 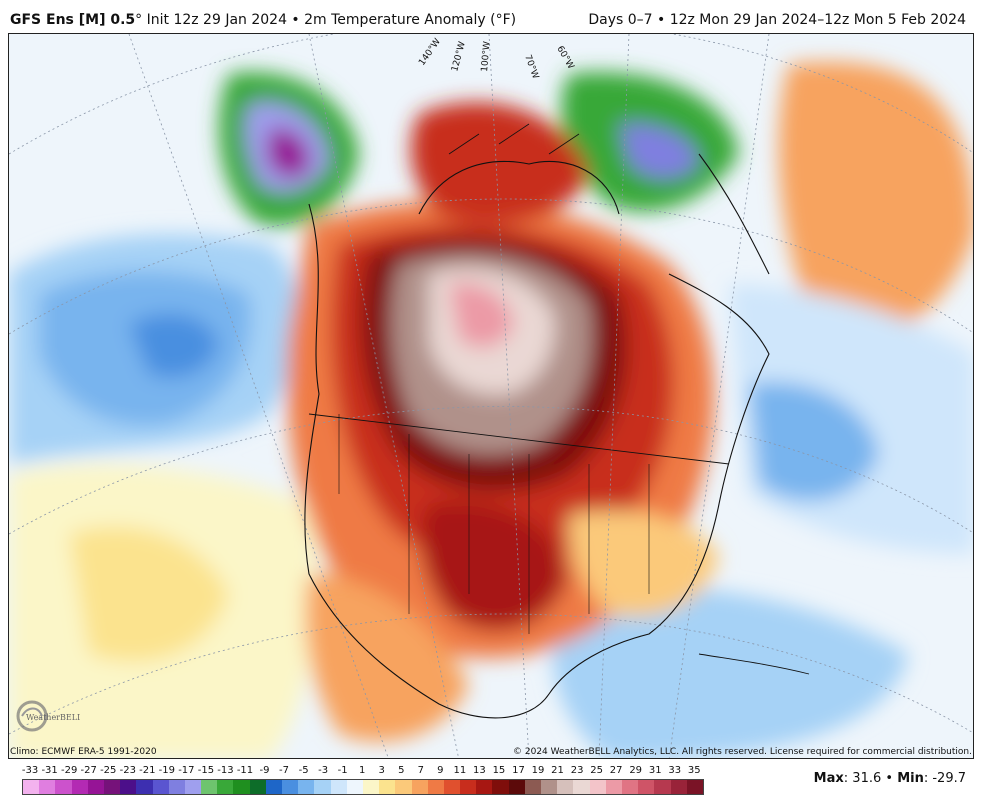 What do you see at coordinates (538, 770) in the screenshot?
I see `scale-tick-label: 19` at bounding box center [538, 770].